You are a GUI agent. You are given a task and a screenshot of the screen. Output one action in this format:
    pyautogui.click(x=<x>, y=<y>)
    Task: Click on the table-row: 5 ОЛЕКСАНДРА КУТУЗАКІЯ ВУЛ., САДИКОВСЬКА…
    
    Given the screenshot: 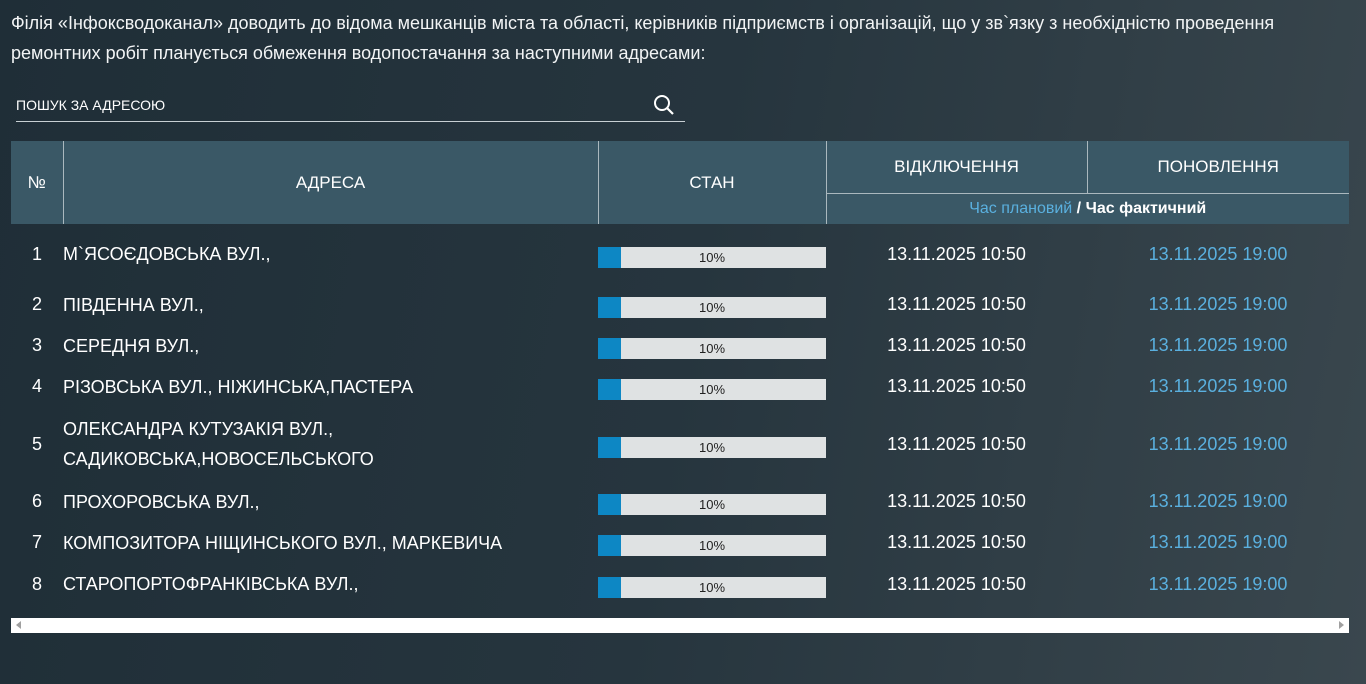 What is the action you would take?
    pyautogui.click(x=680, y=444)
    